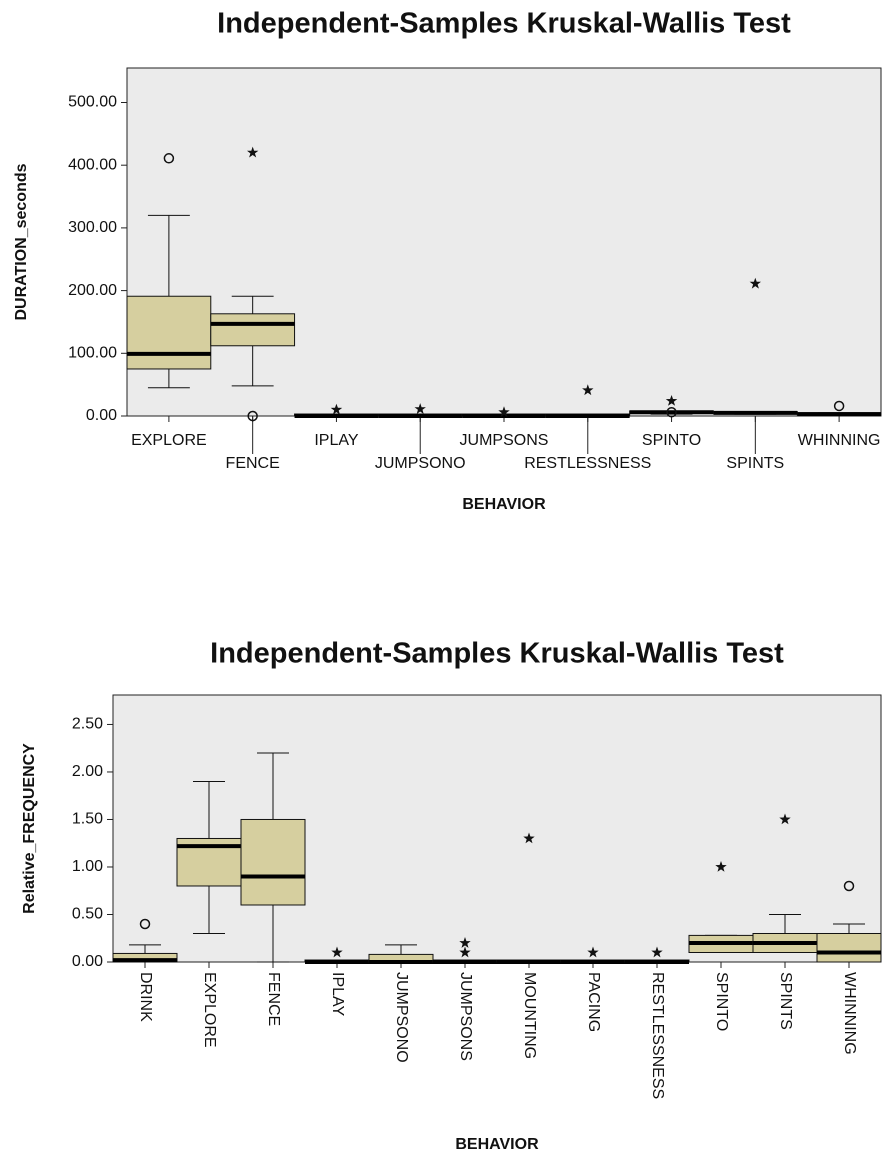  Describe the element at coordinates (29, 828) in the screenshot. I see `y-axis-title: Relative_FREQUENCY` at that location.